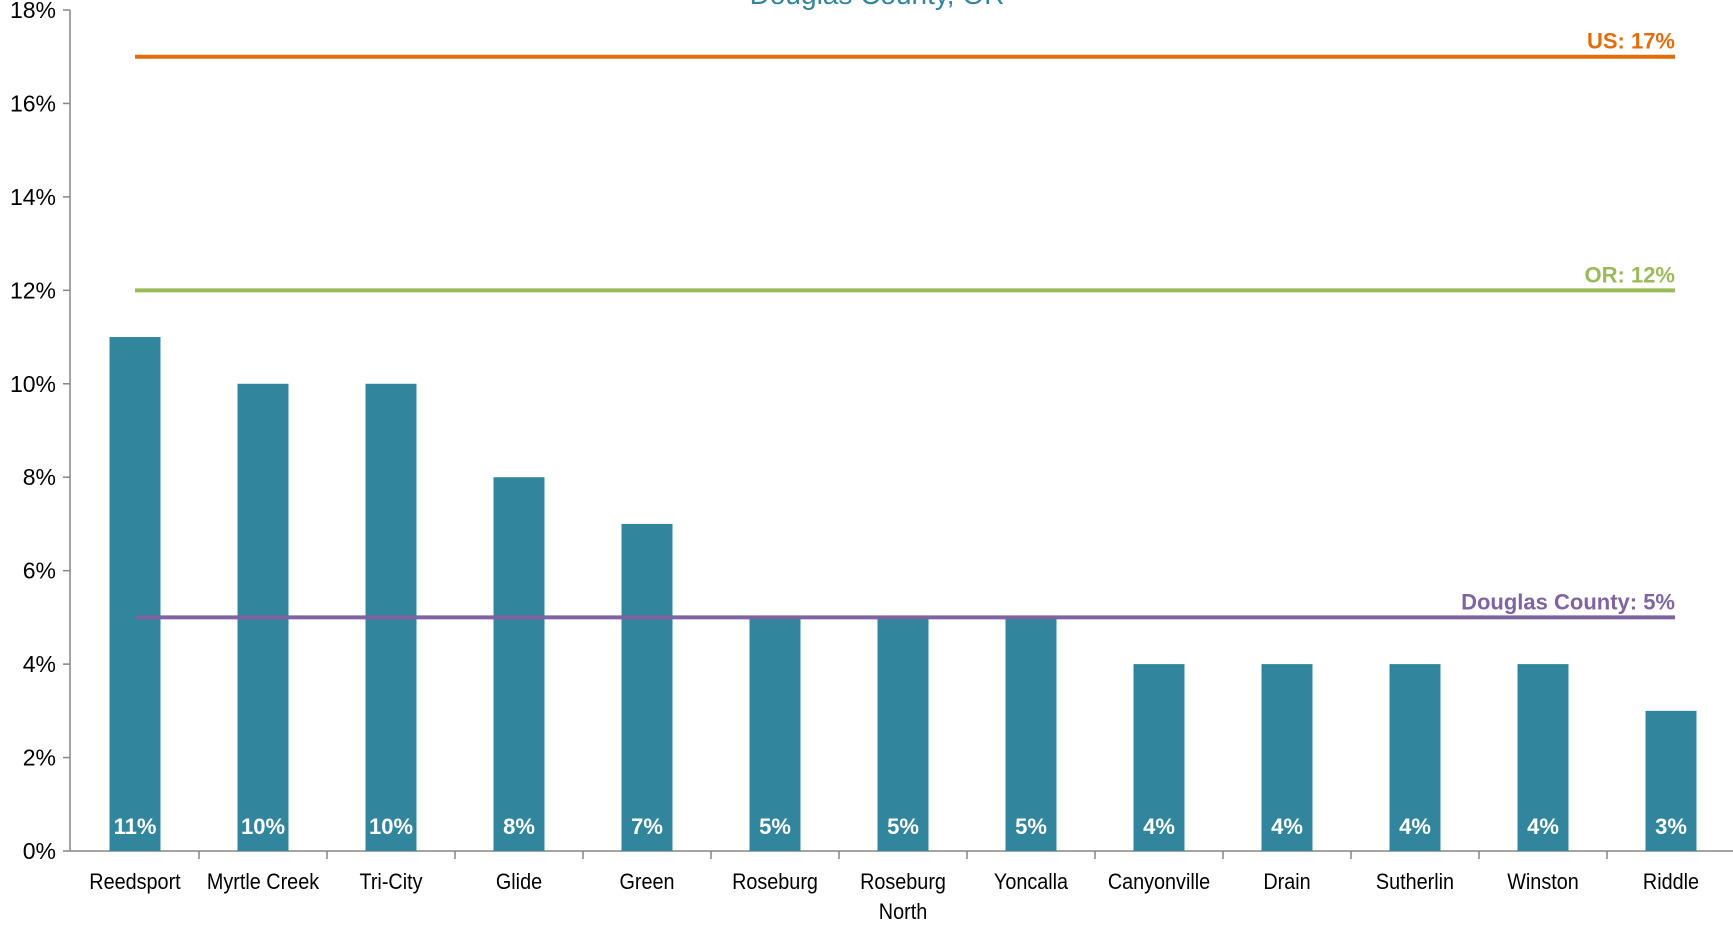 The height and width of the screenshot is (944, 1733). Describe the element at coordinates (135, 826) in the screenshot. I see `value-label: 11%` at that location.